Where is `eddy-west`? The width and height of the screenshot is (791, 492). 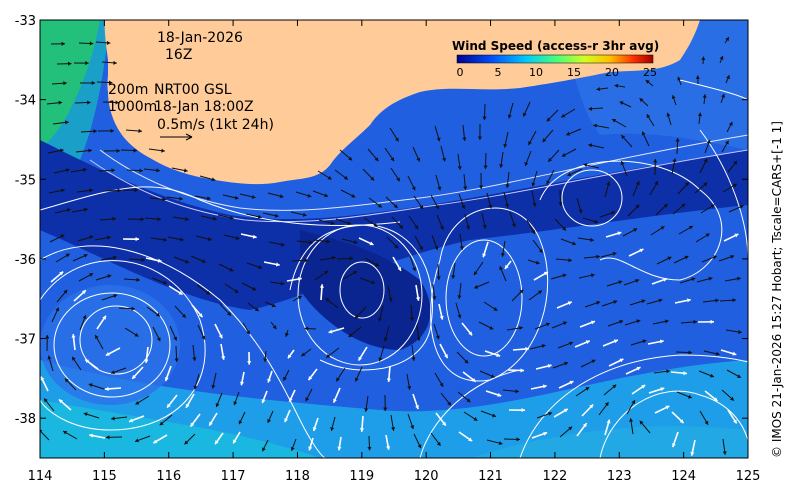 eddy-west is located at coordinates (110, 345).